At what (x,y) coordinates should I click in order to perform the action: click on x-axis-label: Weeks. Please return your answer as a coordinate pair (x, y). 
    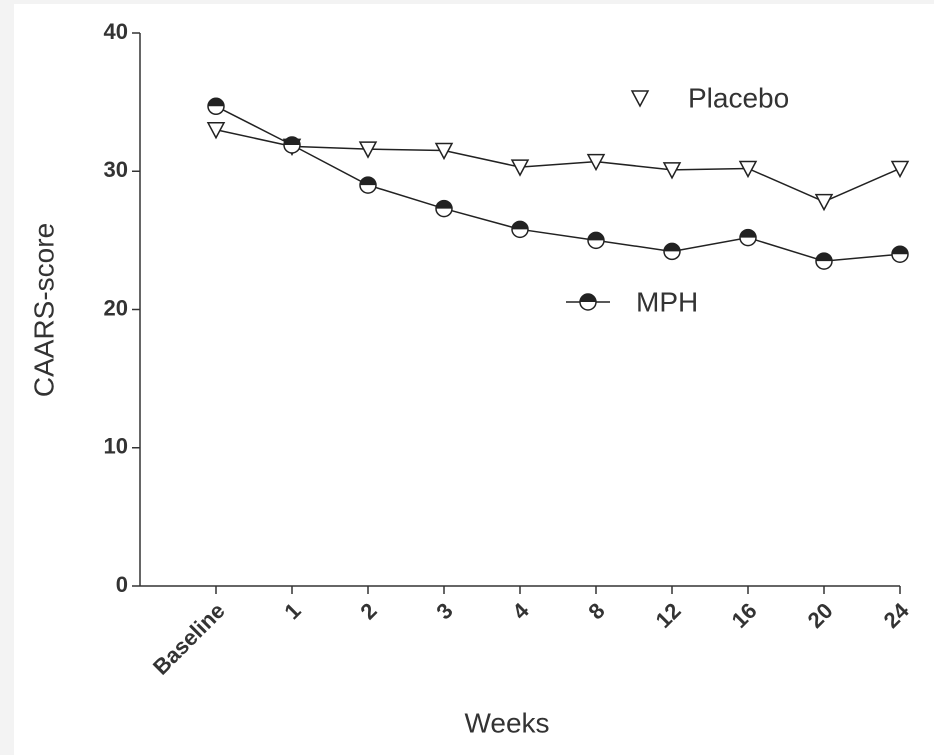
    Looking at the image, I should click on (506, 722).